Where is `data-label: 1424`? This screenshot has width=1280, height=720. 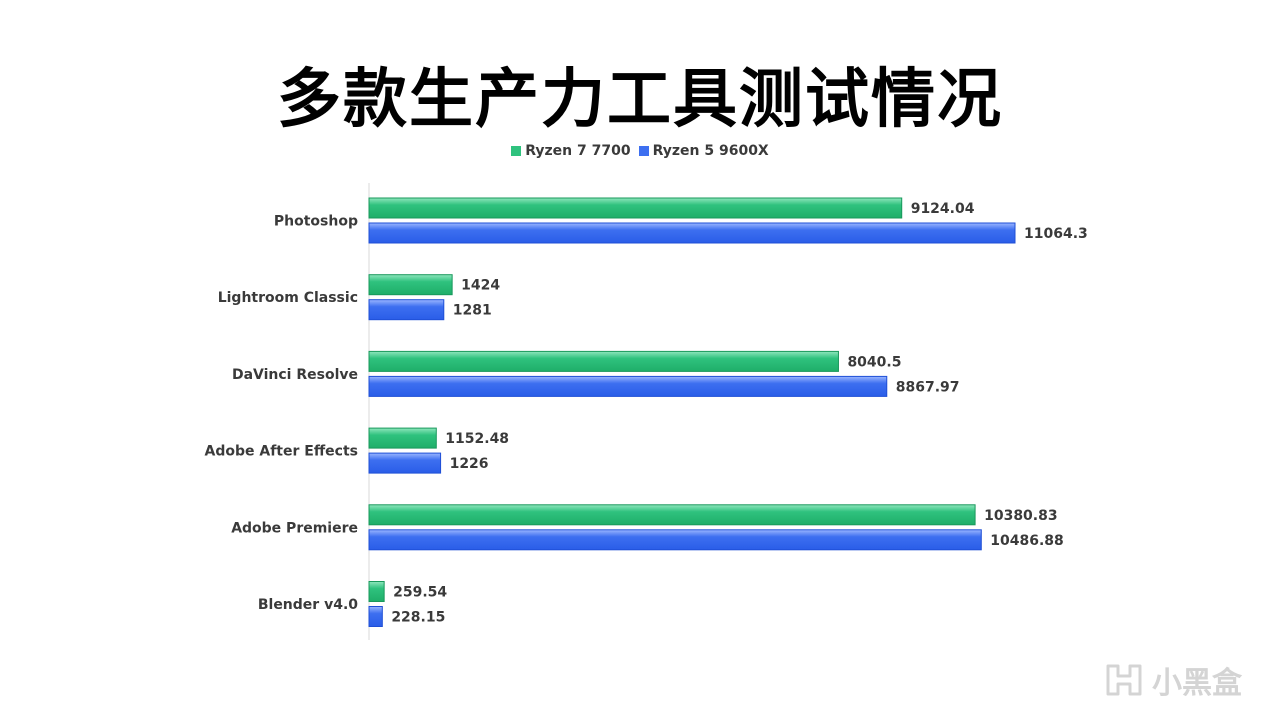
data-label: 1424 is located at coordinates (480, 286).